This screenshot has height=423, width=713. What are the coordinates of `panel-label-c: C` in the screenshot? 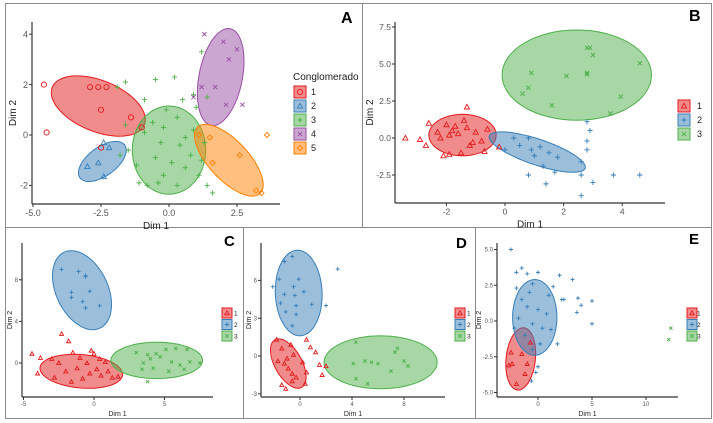 It's located at (229, 241).